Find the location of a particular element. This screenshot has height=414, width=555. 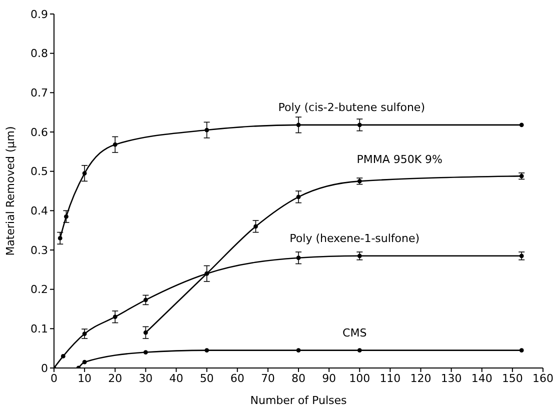

y-tick-label: 0.7 is located at coordinates (39, 93).